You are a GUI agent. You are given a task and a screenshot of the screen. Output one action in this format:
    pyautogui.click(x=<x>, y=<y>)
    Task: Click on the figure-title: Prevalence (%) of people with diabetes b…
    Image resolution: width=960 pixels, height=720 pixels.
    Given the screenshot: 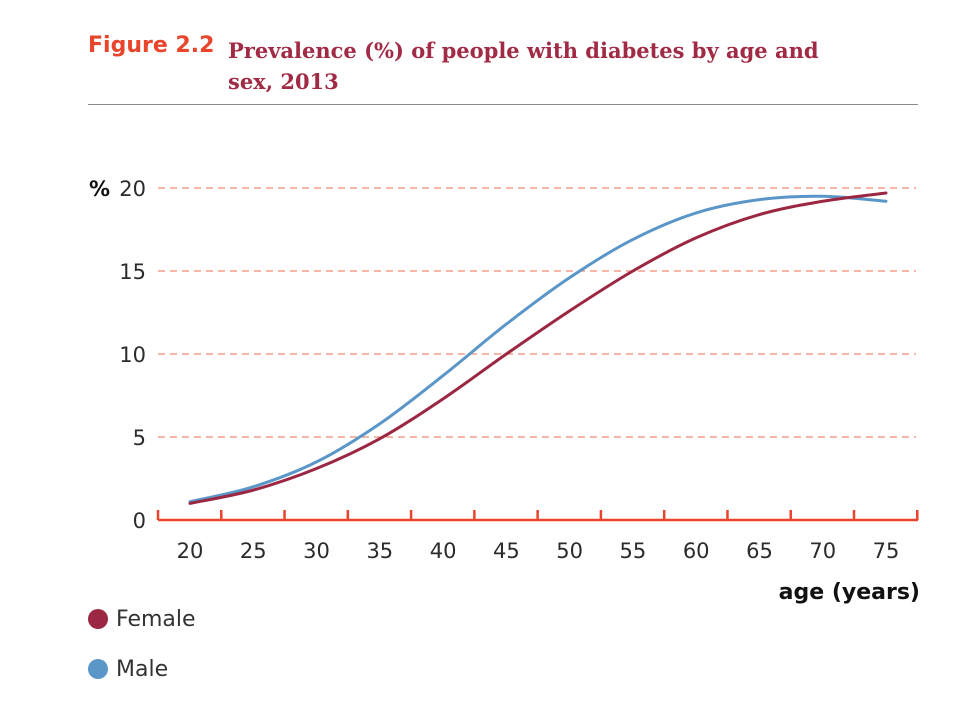 What is the action you would take?
    pyautogui.click(x=523, y=66)
    